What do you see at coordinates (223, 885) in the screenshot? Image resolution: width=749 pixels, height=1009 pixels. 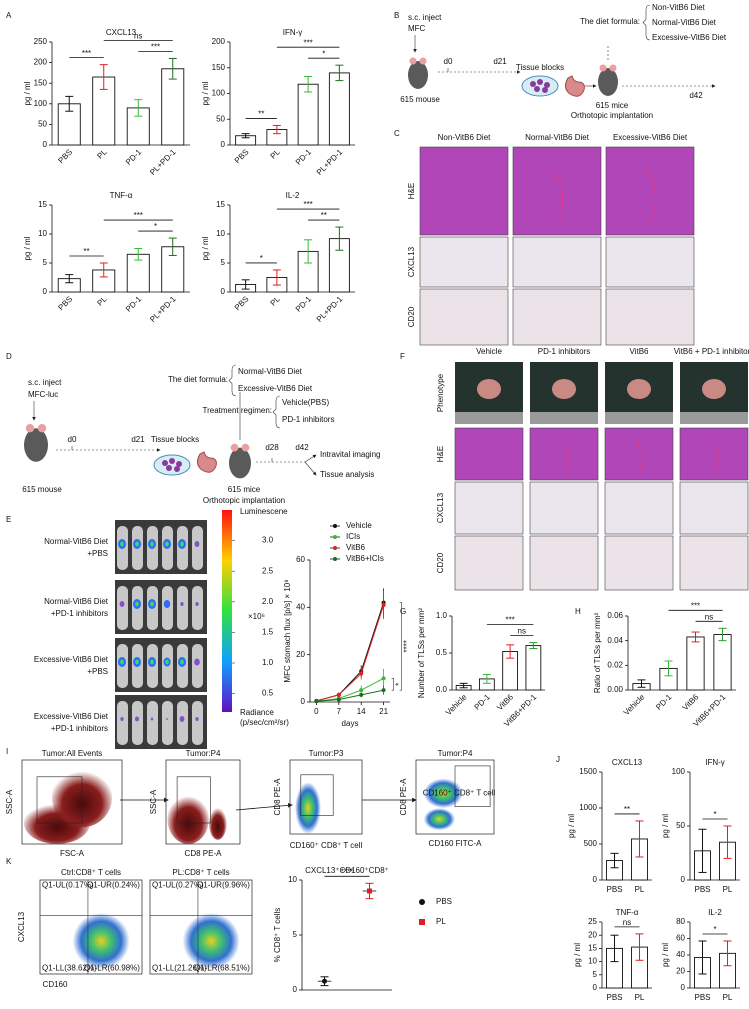 I see `quadrant-label: Q1-UR(9.96%)` at bounding box center [223, 885].